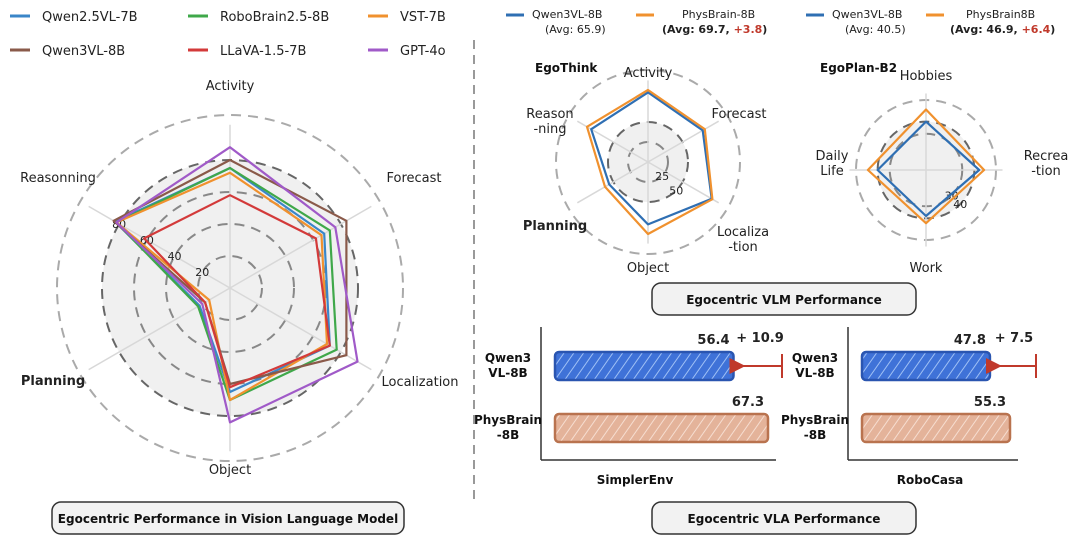 The image size is (1080, 539). I want to click on legend-item-llava: LLaVA-1.5-7B, so click(247, 51).